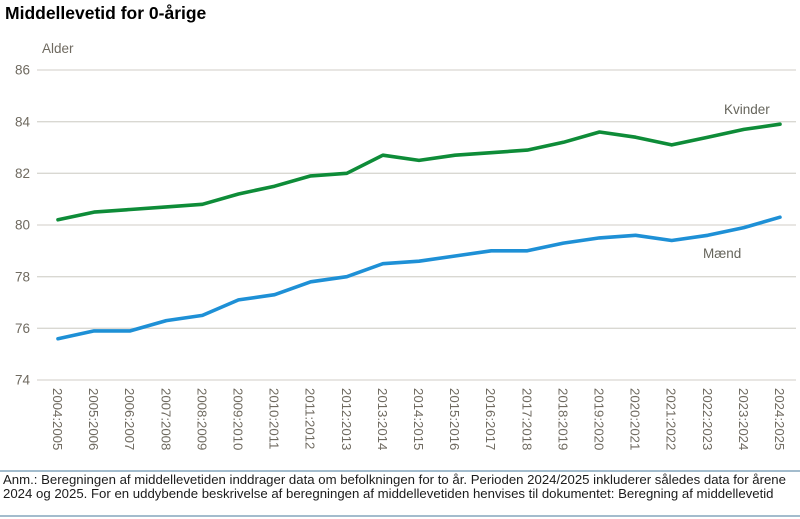 This screenshot has width=800, height=519. What do you see at coordinates (671, 419) in the screenshot?
I see `x-tick-label-2021:2022: 2021:2022` at bounding box center [671, 419].